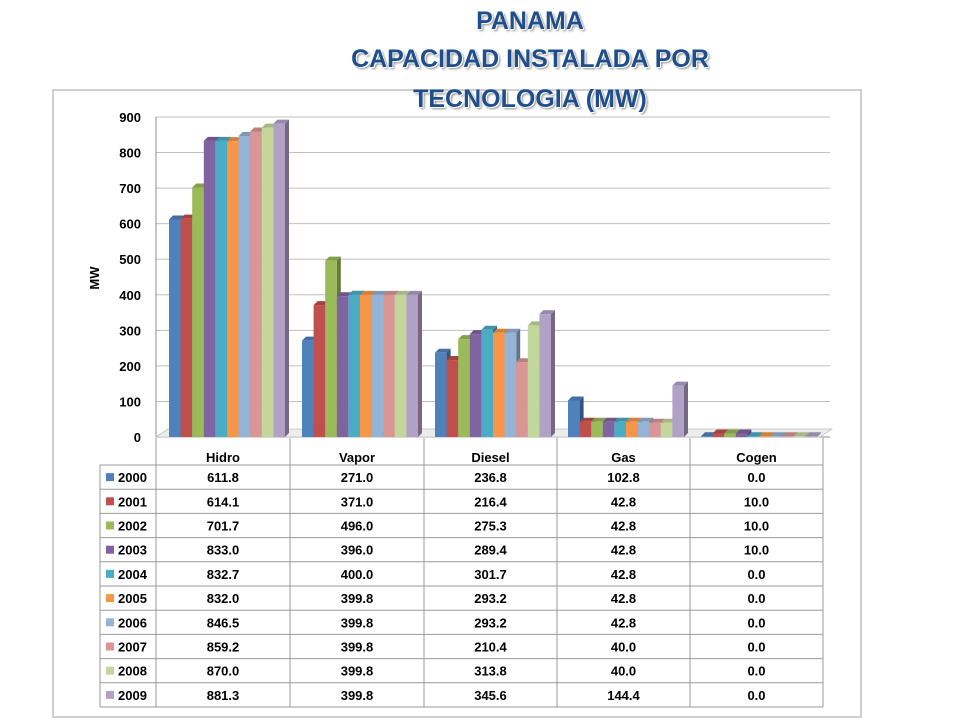 The height and width of the screenshot is (720, 960). I want to click on table-cell: 611.8, so click(223, 477).